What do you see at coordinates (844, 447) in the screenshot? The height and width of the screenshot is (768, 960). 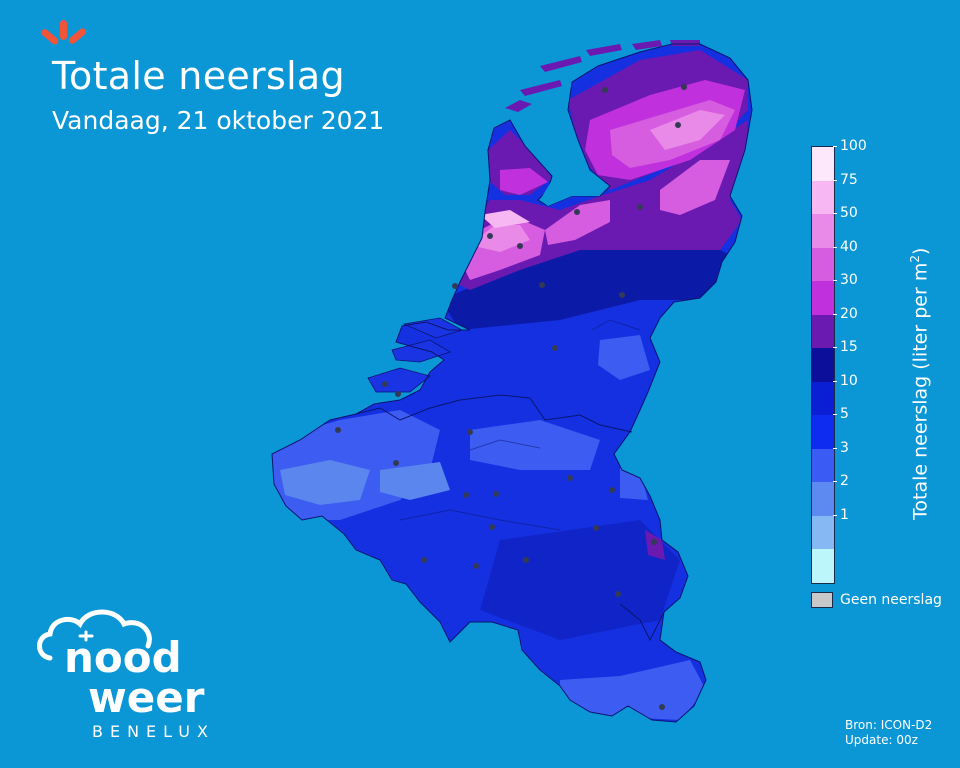 I see `legend-tick-label: 3` at bounding box center [844, 447].